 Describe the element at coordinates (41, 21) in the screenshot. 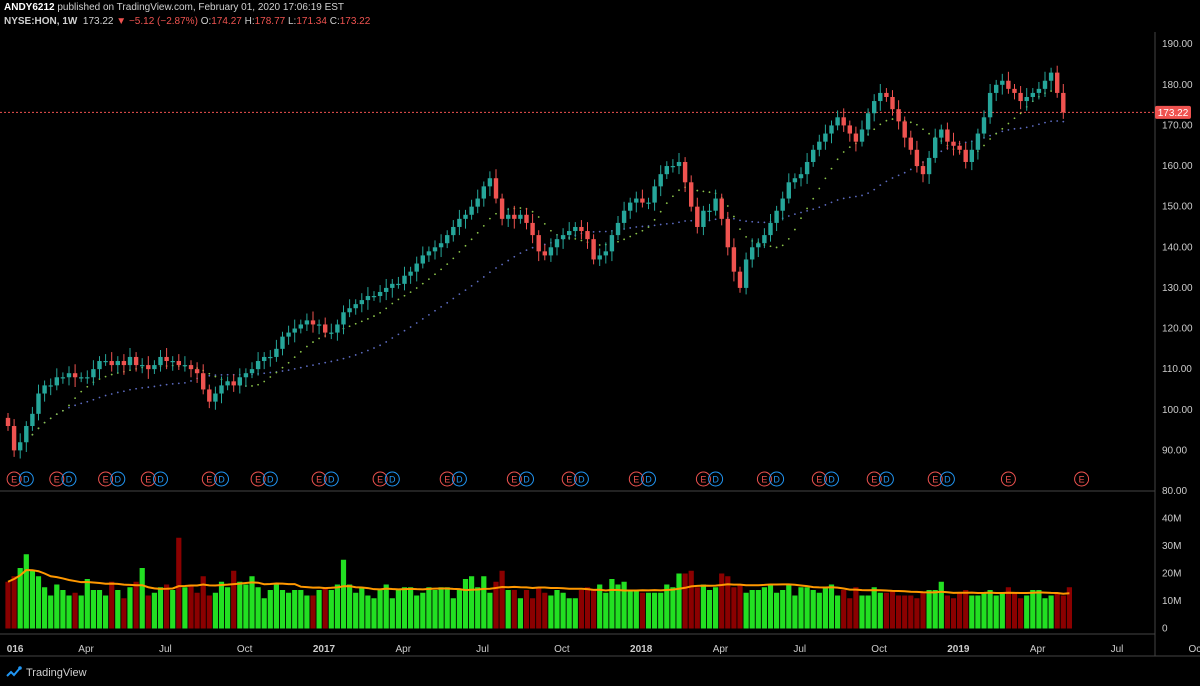

I see `symbol-label: NYSE:HON, 1W` at that location.